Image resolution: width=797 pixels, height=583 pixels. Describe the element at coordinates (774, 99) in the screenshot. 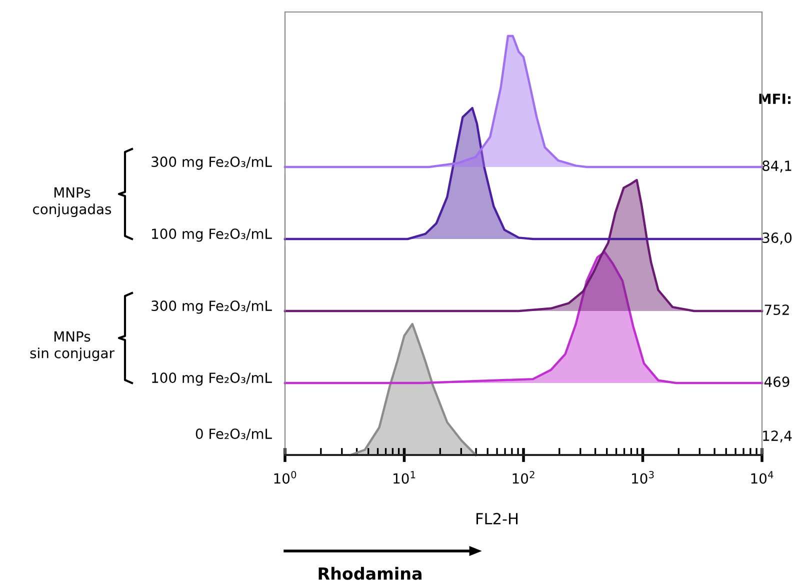

I see `text: MFI:` at that location.